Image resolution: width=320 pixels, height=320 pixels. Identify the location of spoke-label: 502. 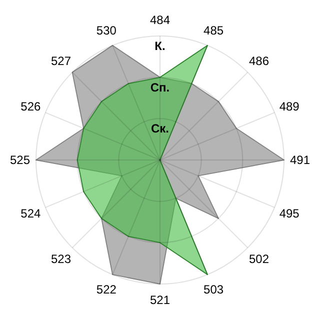
(259, 259).